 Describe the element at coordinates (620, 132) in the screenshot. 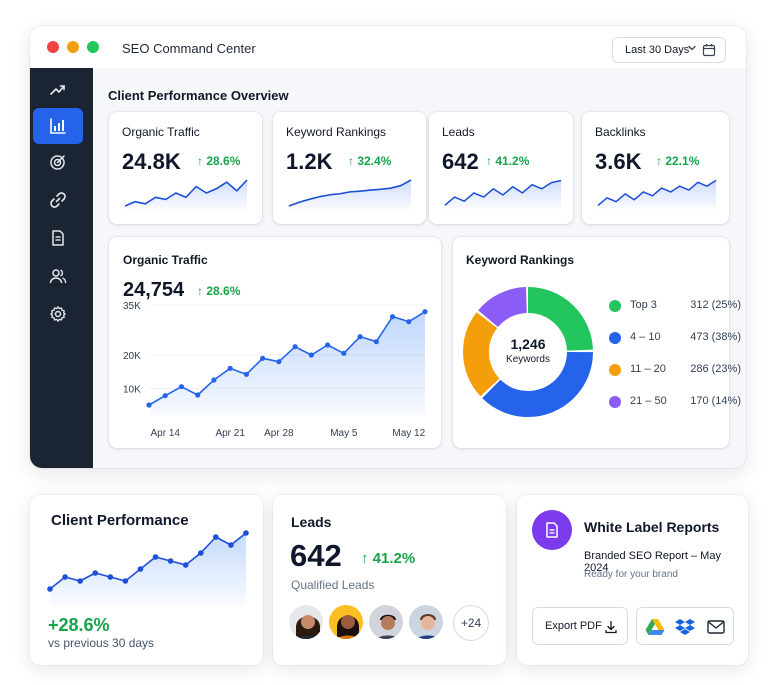

I see `kpi-label: Backlinks` at that location.